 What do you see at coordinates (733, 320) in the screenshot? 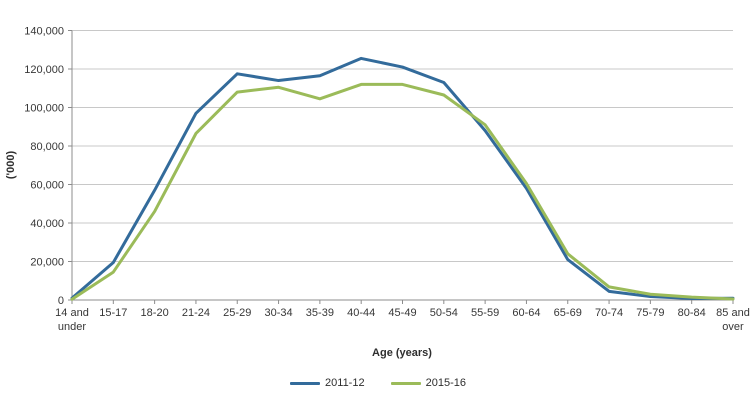
I see `x-tick-label: 85 and over` at bounding box center [733, 320].